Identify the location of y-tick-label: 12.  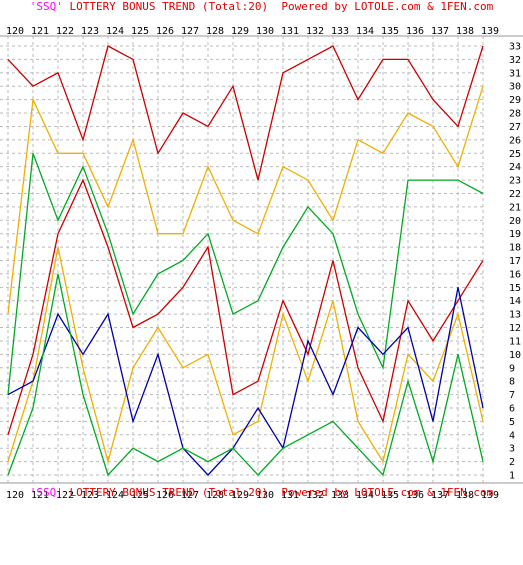
(515, 328).